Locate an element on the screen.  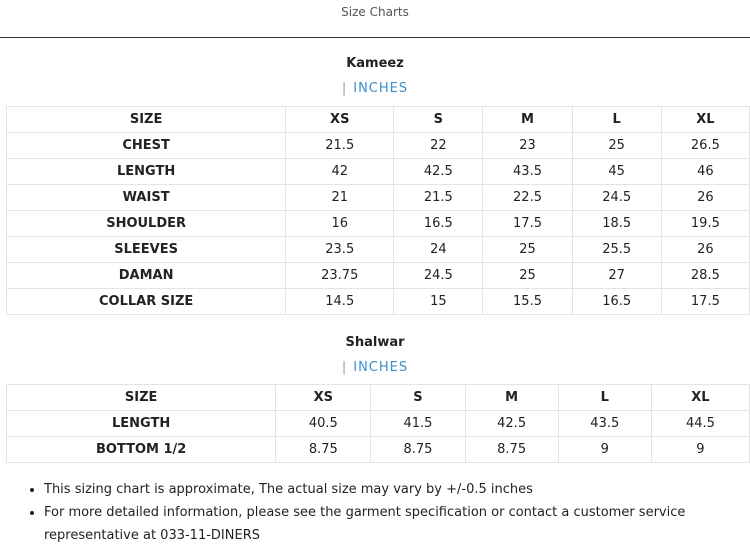
size-value: 15 is located at coordinates (438, 301).